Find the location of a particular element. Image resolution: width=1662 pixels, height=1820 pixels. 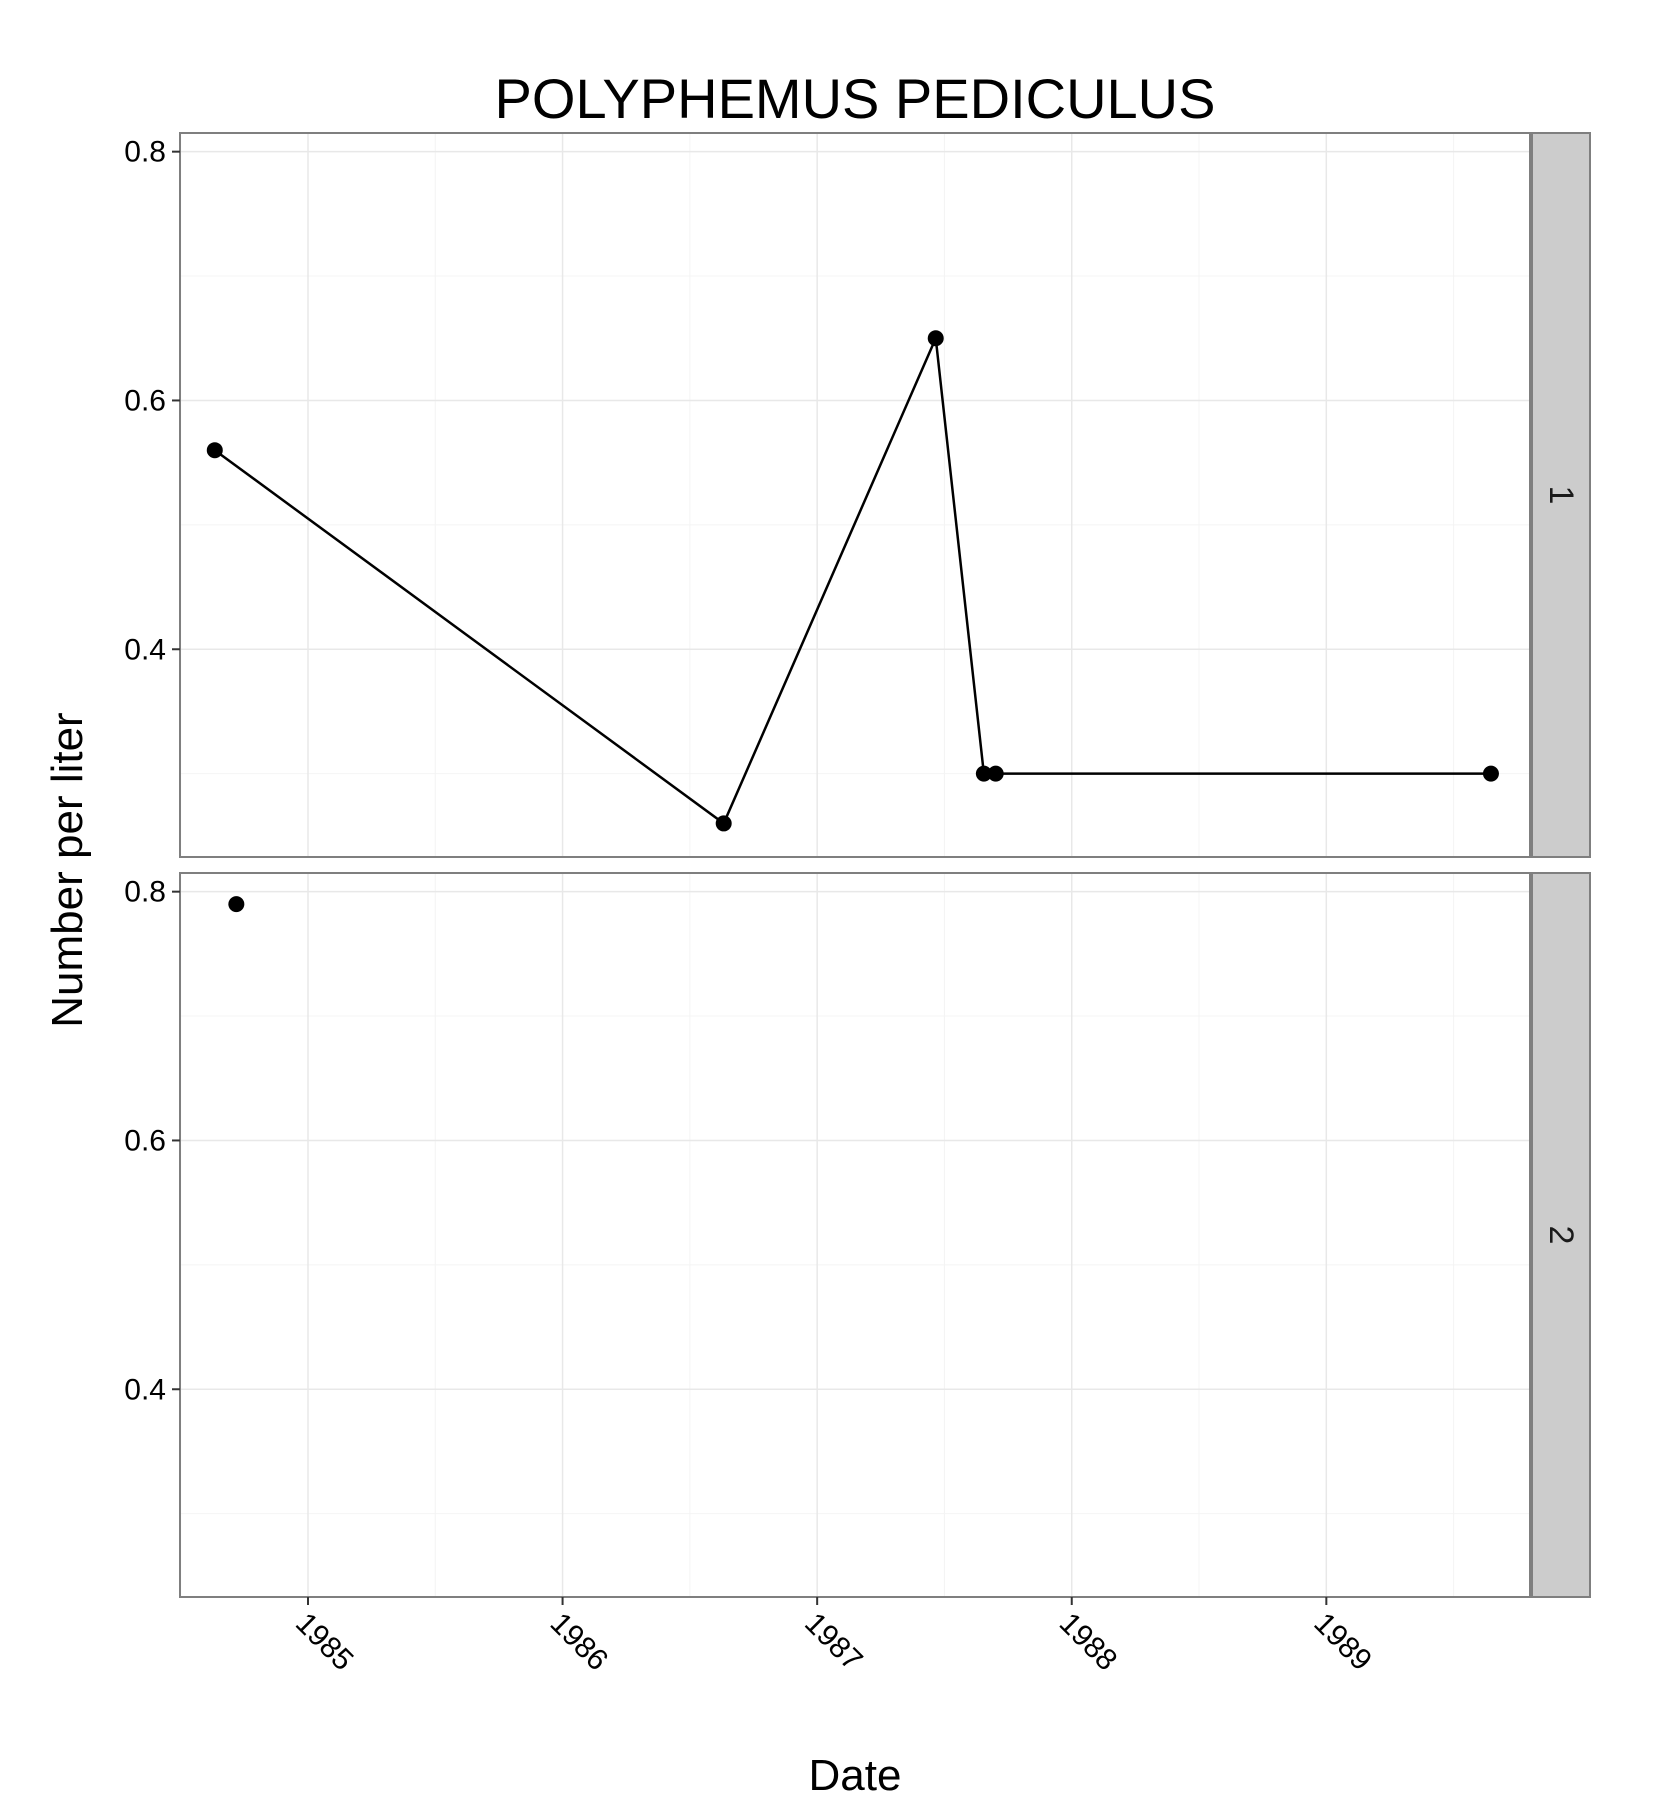

x-tick-label: 1986 is located at coordinates (579, 1642).